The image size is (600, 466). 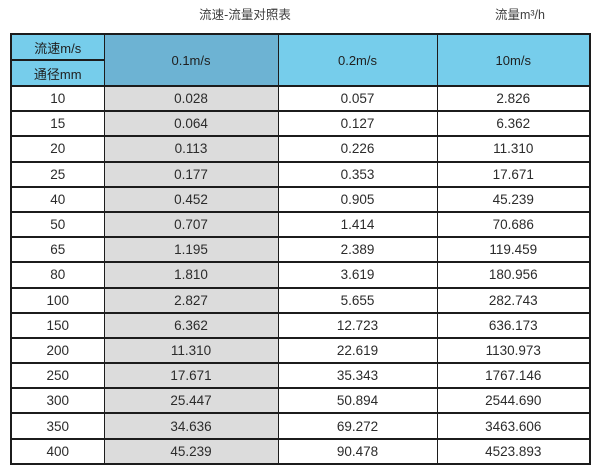 I want to click on flow-cell-0-1mps: 1.810, so click(x=191, y=275).